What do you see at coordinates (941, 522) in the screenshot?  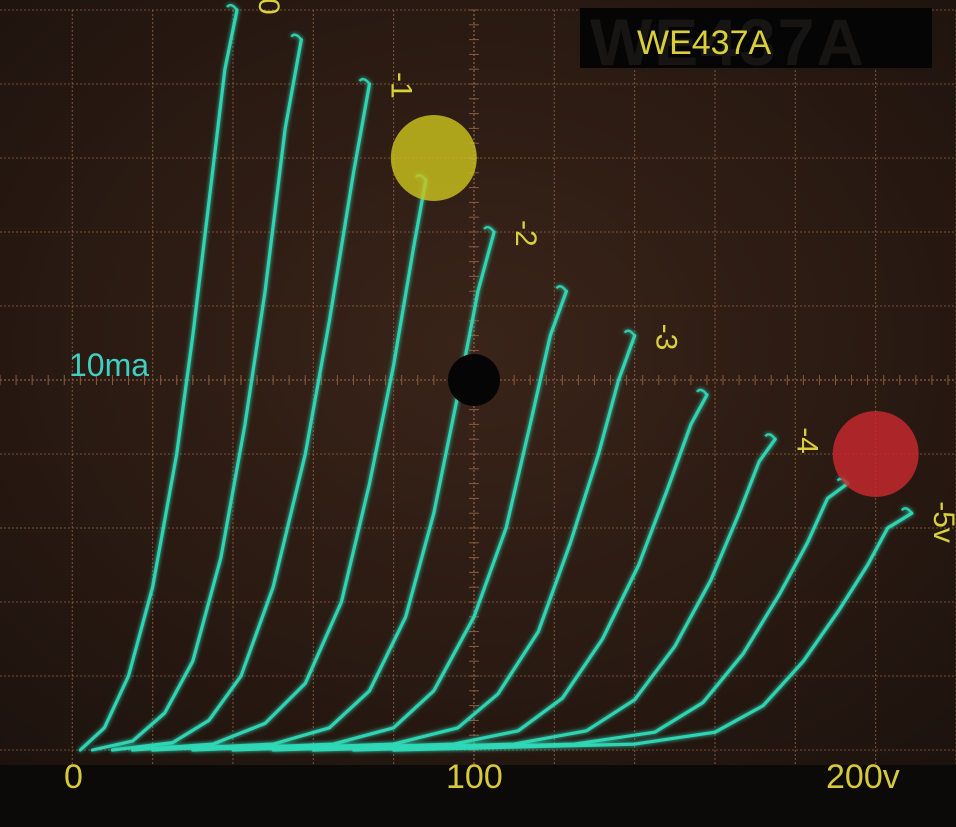 I see `trace-label: -5v` at bounding box center [941, 522].